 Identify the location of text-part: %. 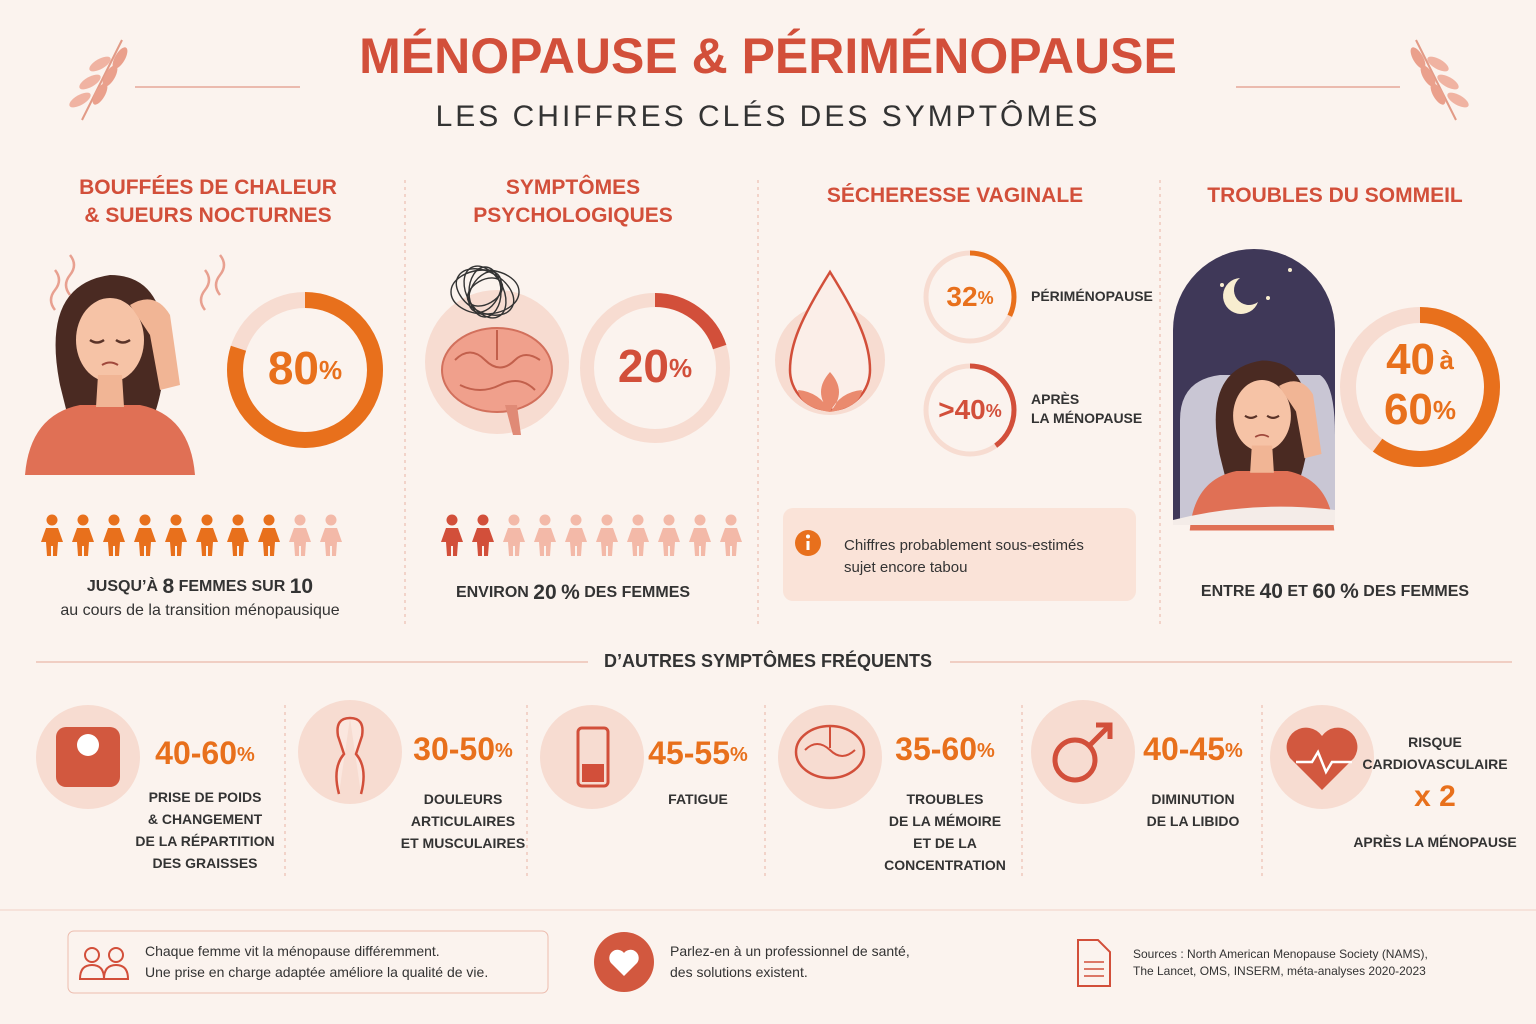
(1234, 751).